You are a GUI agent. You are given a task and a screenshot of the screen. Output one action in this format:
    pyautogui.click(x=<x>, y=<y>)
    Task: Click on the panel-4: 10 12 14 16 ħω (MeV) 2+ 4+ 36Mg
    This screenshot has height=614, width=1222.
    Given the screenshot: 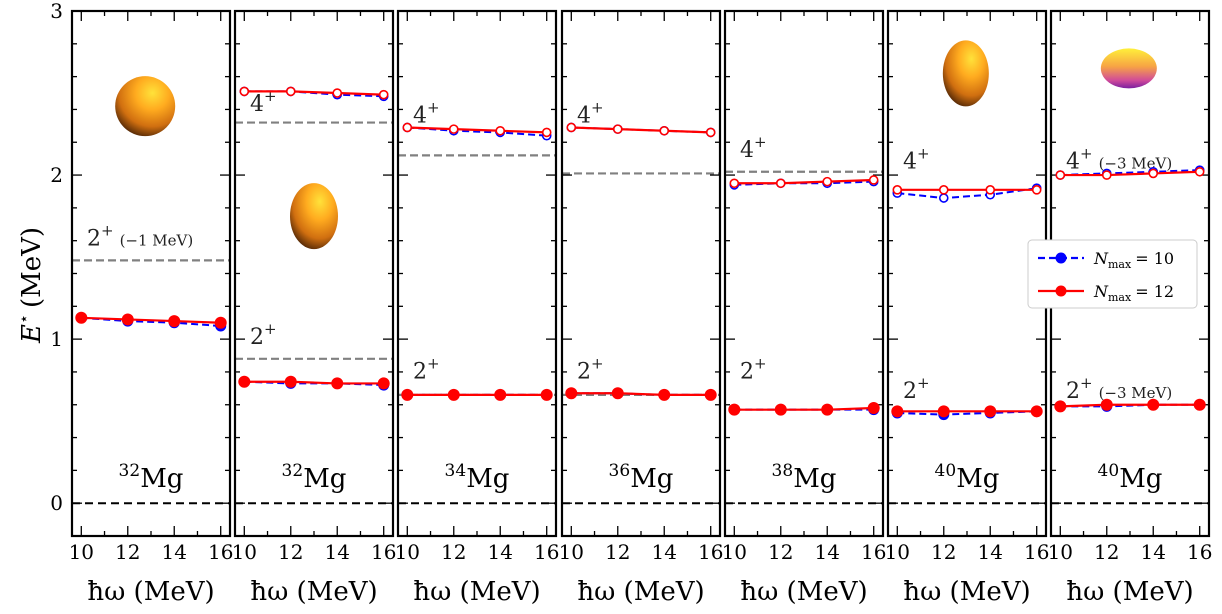 What is the action you would take?
    pyautogui.click(x=641, y=308)
    